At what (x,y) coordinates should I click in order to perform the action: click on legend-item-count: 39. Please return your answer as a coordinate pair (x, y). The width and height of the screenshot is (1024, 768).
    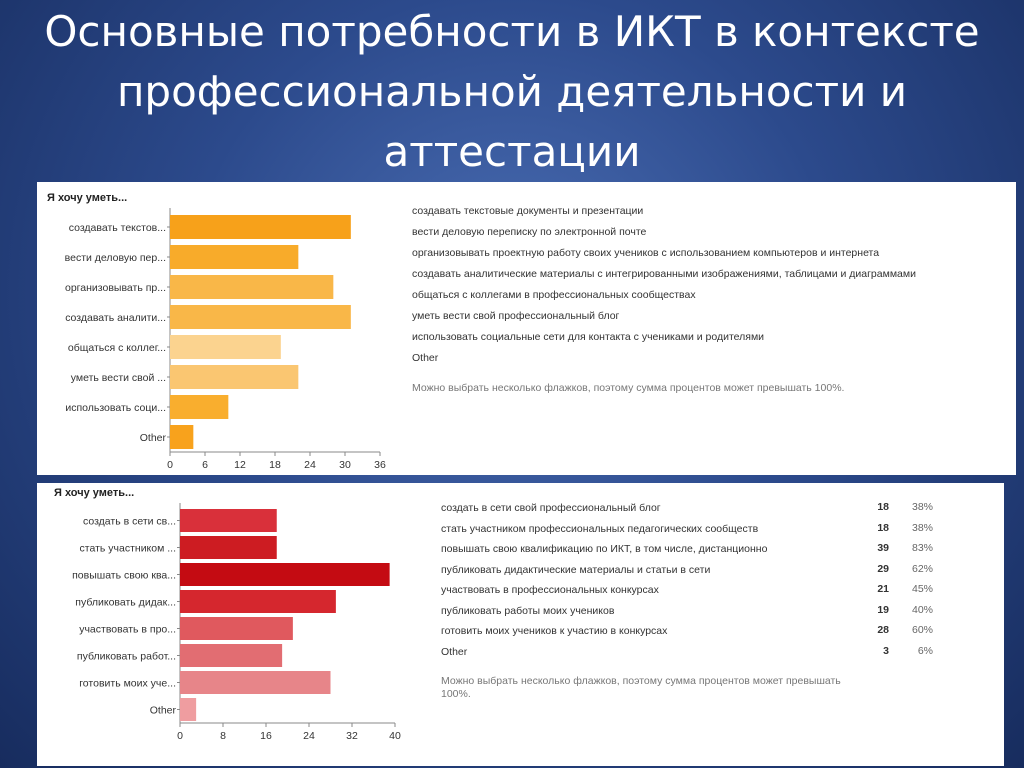
    Looking at the image, I should click on (883, 548).